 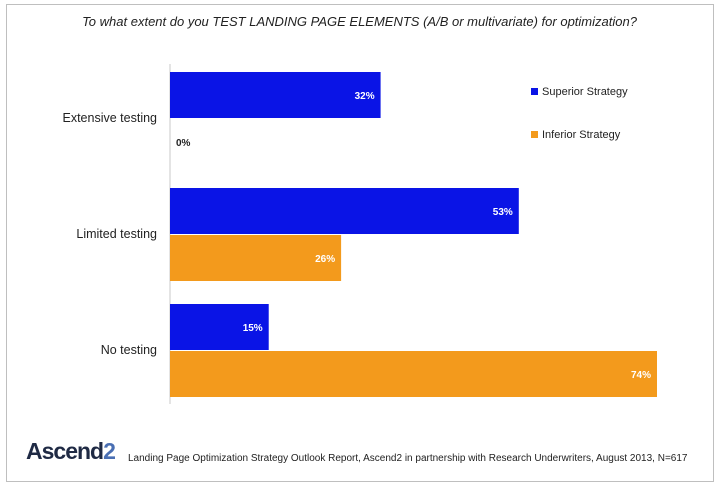 I want to click on category-label: Extensive testing, so click(x=110, y=118).